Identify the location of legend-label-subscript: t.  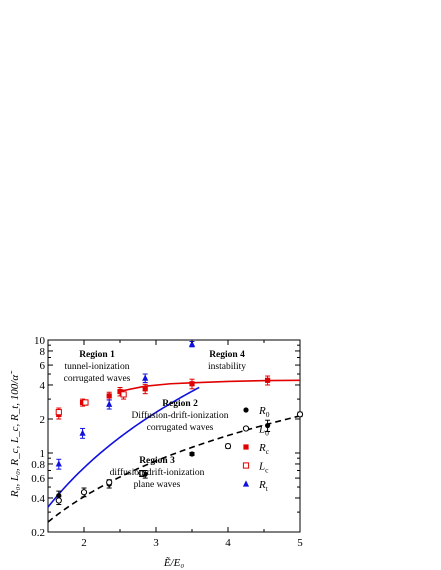
(267, 488).